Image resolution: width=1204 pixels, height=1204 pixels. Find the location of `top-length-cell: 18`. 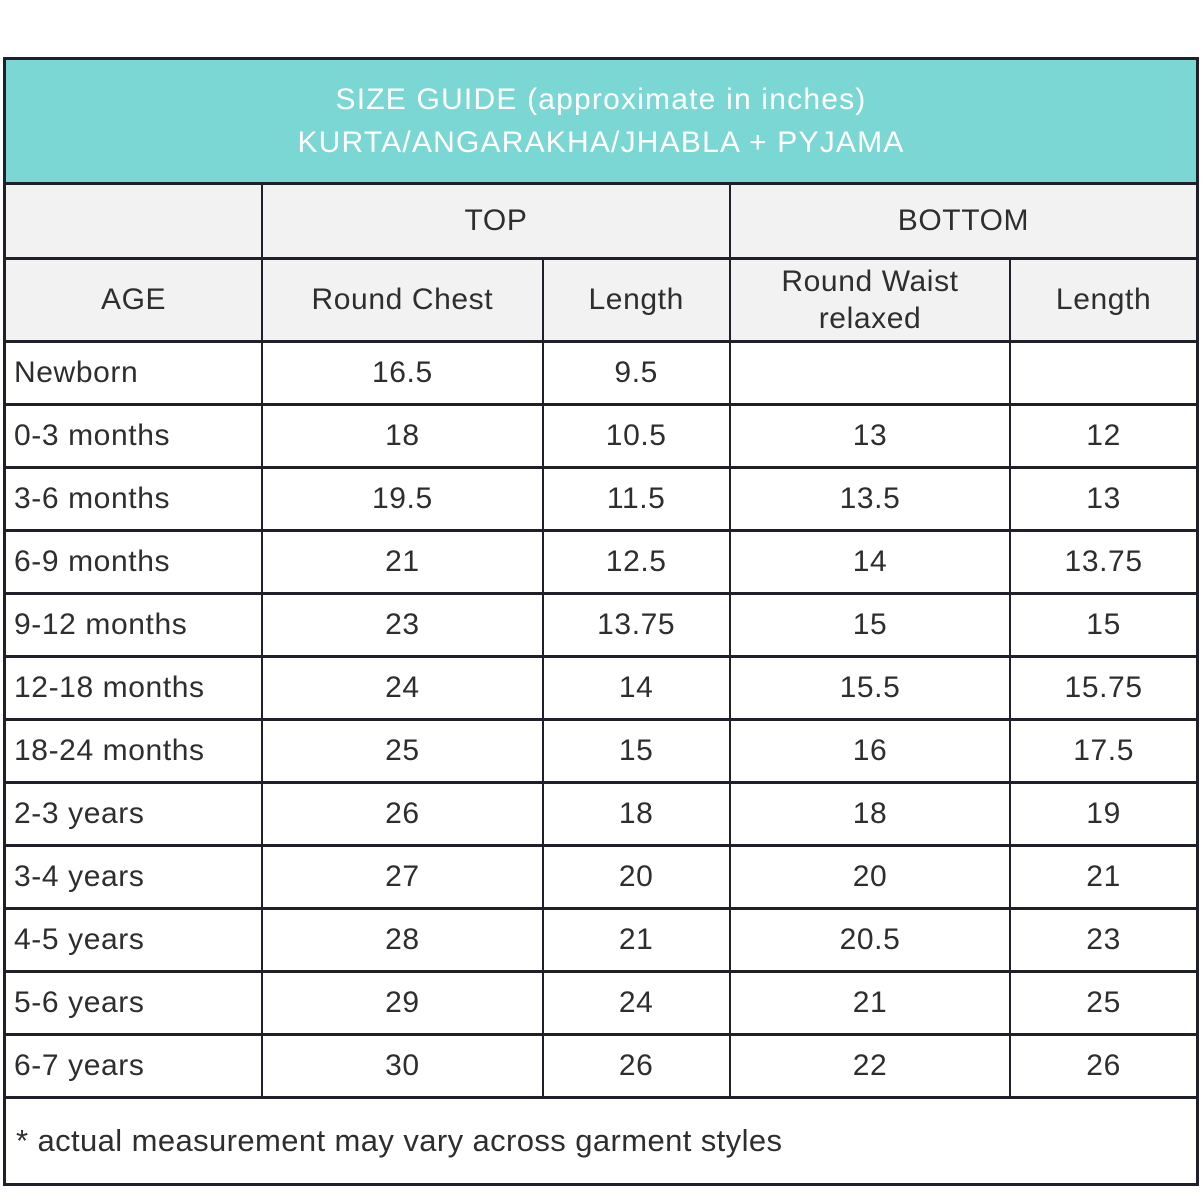

top-length-cell: 18 is located at coordinates (636, 814).